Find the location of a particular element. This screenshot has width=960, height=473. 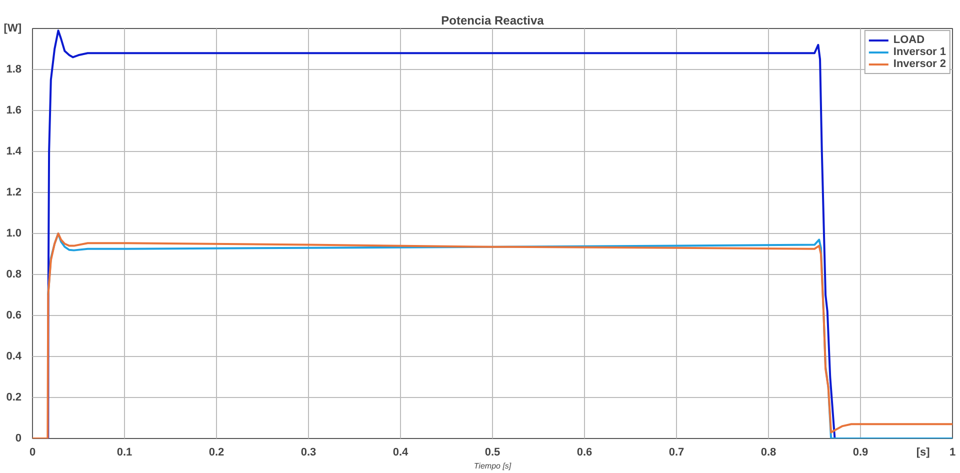

x-tick-label: 0.2 is located at coordinates (216, 452).